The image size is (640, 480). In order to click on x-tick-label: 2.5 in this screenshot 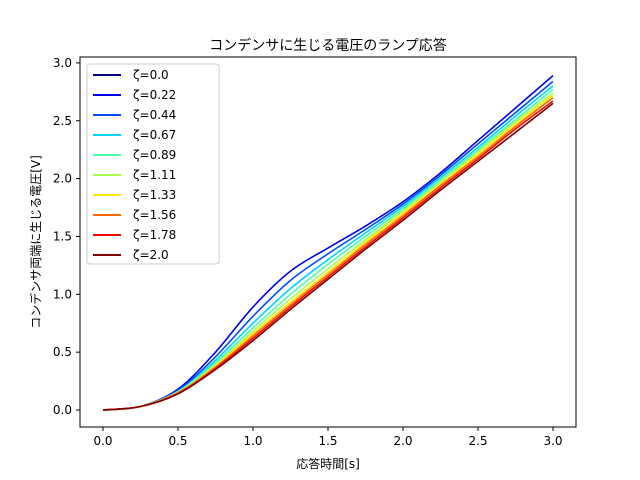, I will do `click(477, 441)`.